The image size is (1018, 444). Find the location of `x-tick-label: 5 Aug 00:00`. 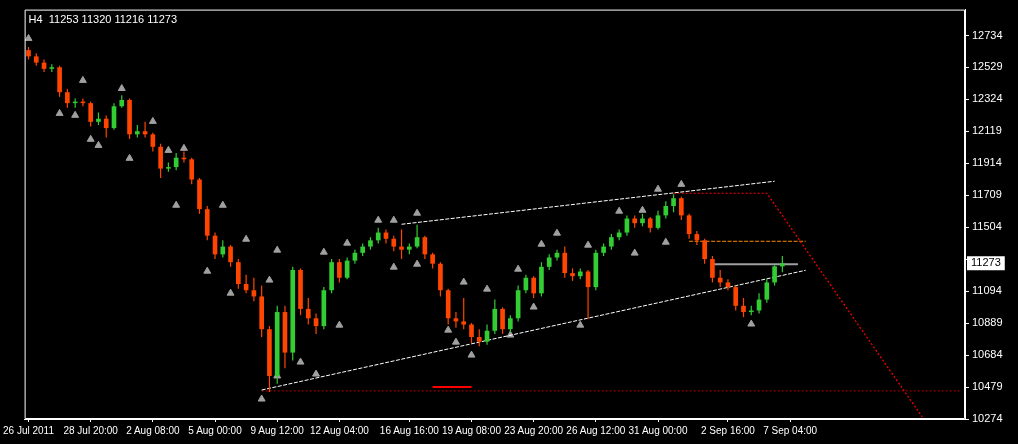

x-tick-label: 5 Aug 00:00 is located at coordinates (215, 430).